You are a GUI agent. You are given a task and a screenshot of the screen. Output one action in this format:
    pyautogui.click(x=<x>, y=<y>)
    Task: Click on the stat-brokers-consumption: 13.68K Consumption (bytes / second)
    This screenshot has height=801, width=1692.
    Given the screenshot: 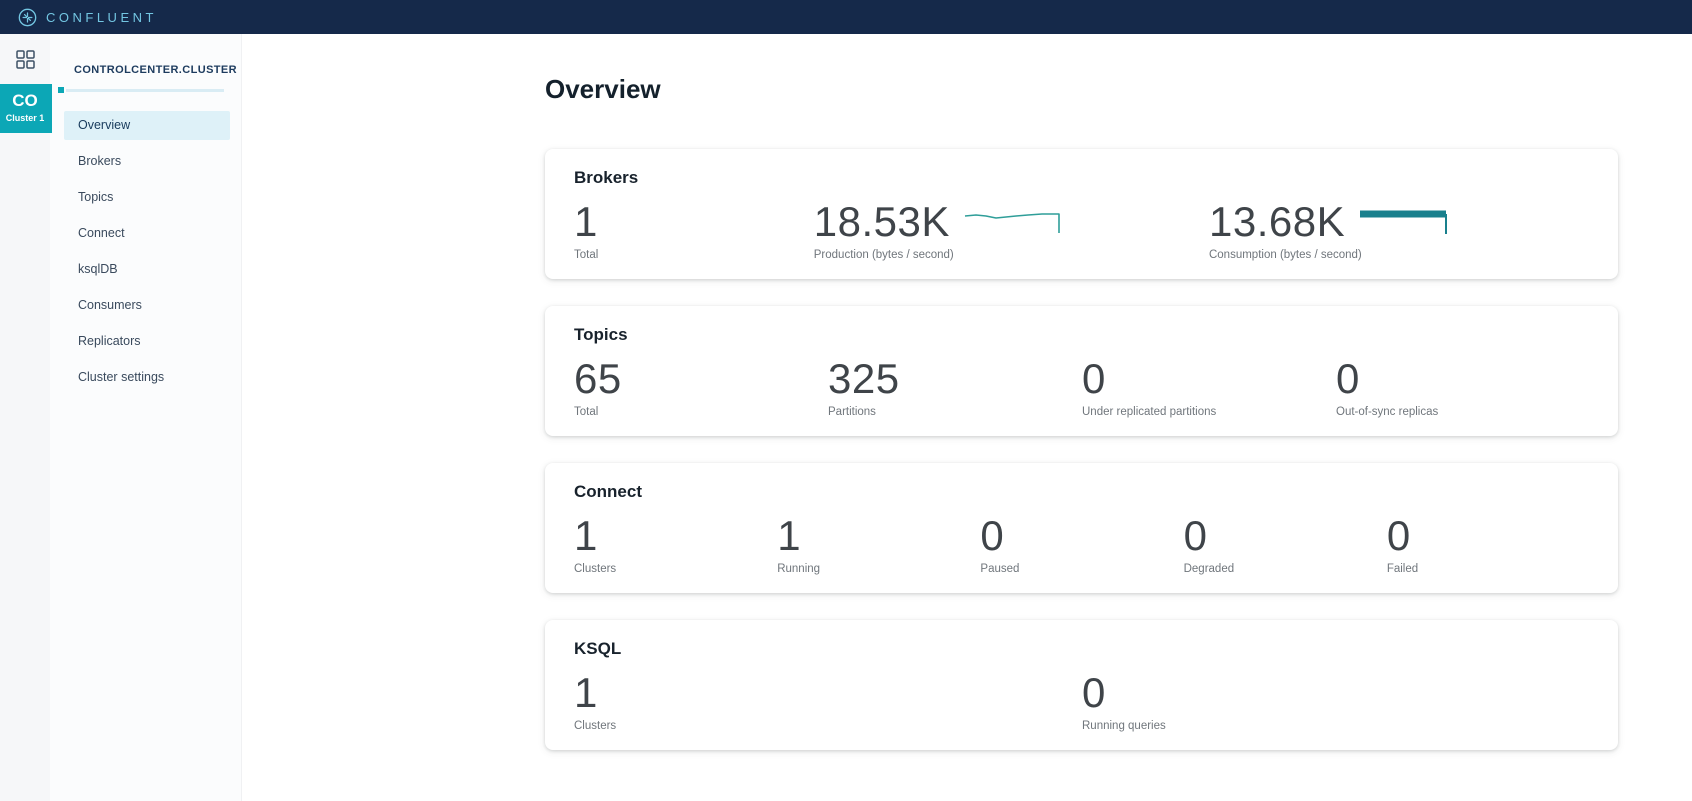 What is the action you would take?
    pyautogui.click(x=1399, y=230)
    